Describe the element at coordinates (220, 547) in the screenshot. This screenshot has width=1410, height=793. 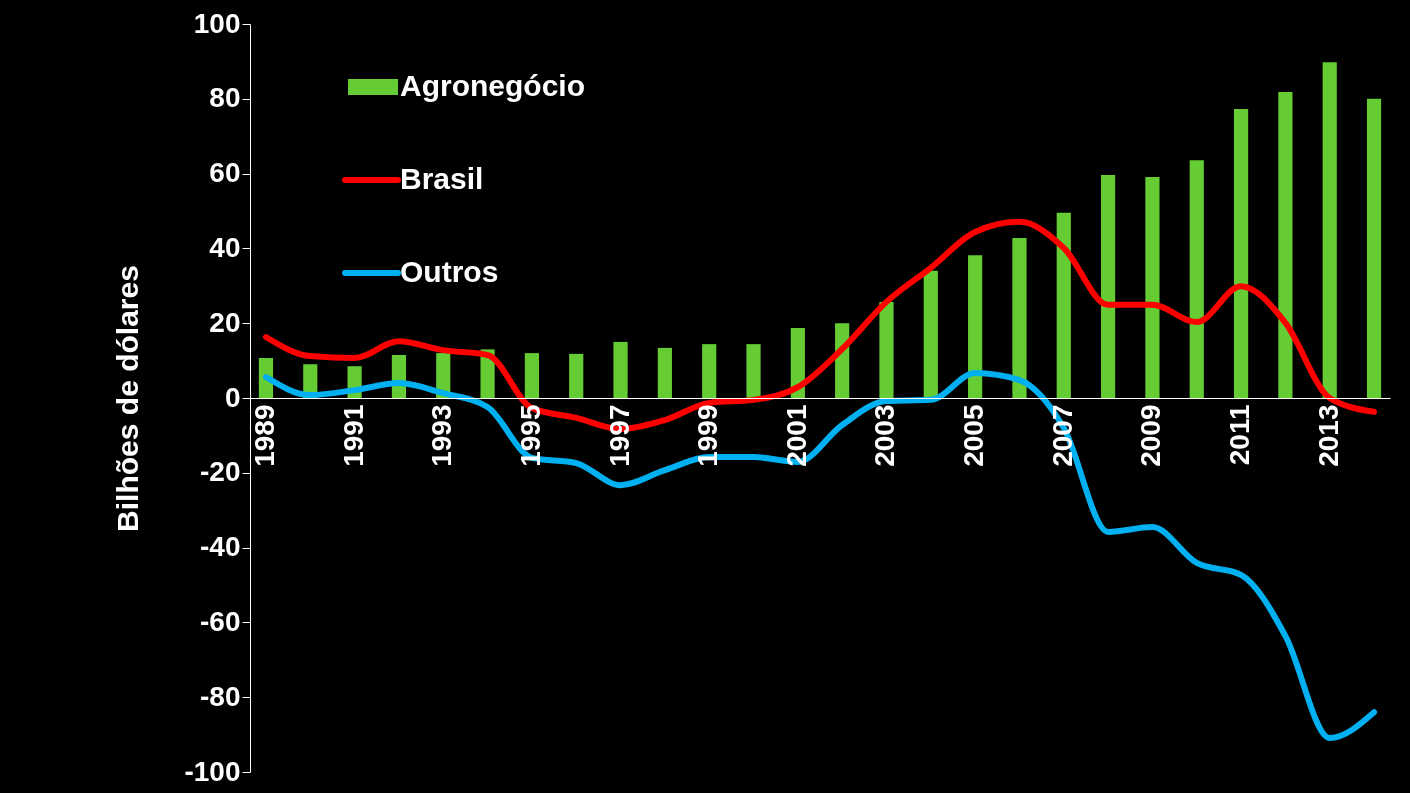
I see `y-tick-label: -40` at that location.